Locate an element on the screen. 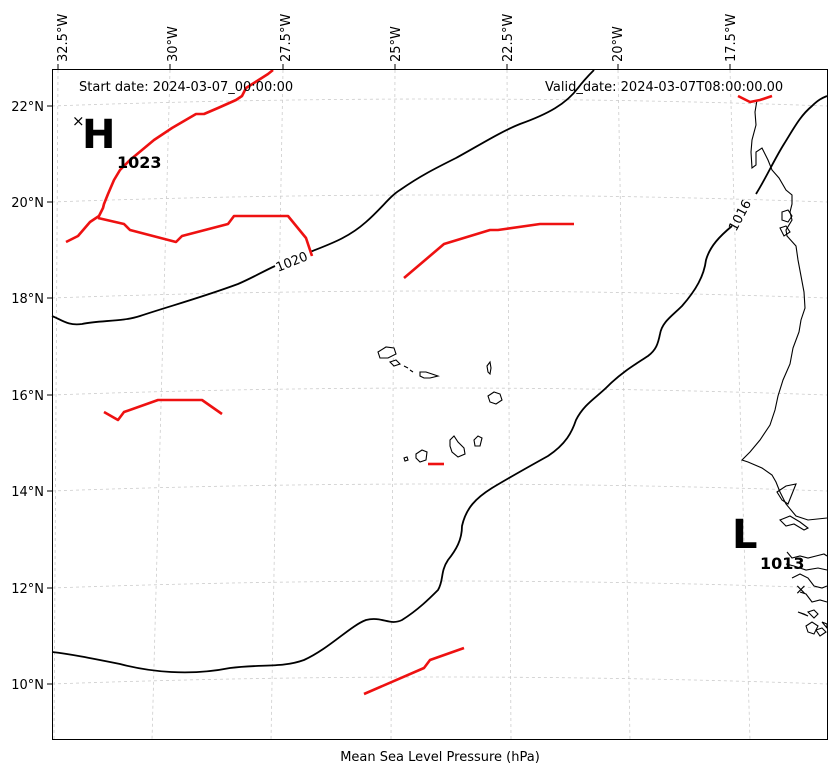 This screenshot has height=783, width=837. latitude-axis: 22°N 20°N 18°N 16°N 14°N 12°N 10°N is located at coordinates (31, 396).